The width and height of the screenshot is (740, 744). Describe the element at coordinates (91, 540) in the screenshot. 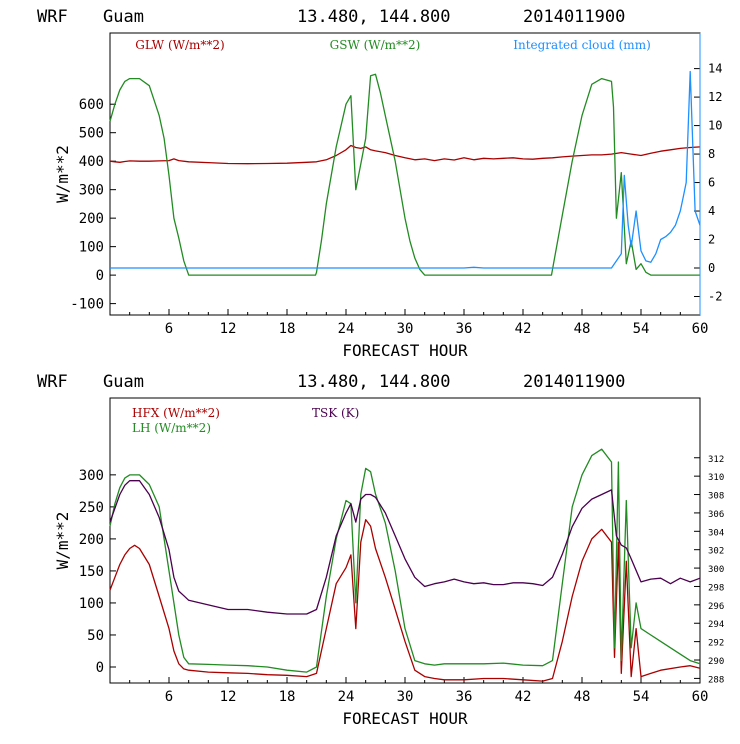

I see `panel2-y-tick-label-200: 200` at that location.